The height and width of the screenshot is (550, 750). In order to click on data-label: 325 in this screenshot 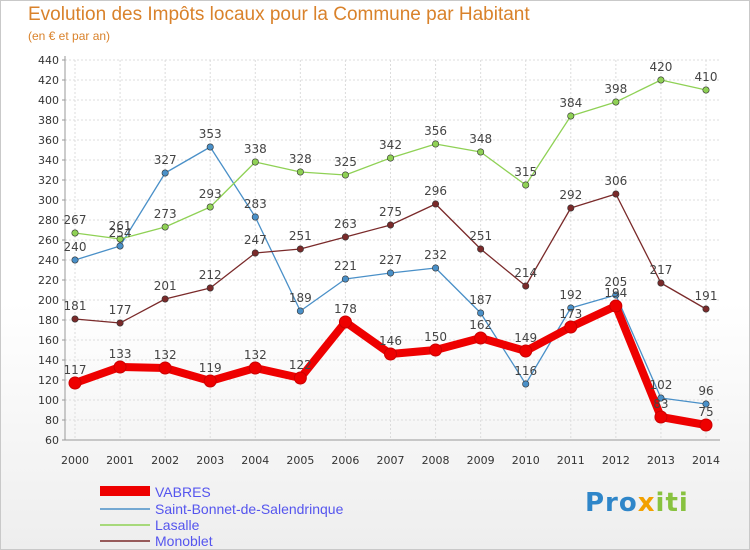, I will do `click(345, 162)`.